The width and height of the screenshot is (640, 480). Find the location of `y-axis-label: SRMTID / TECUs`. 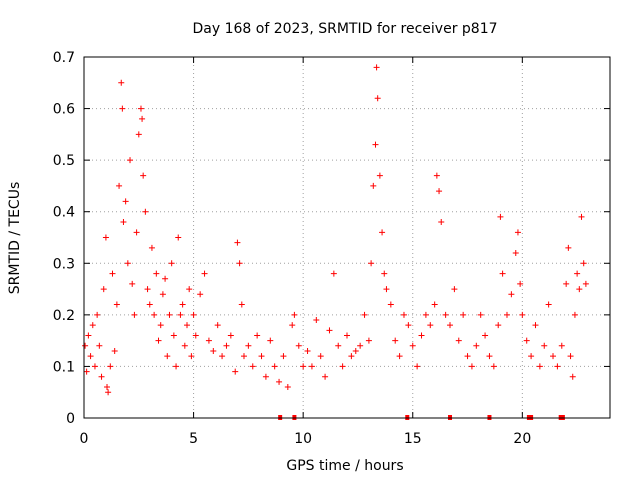

y-axis-label: SRMTID / TECUs is located at coordinates (15, 238).